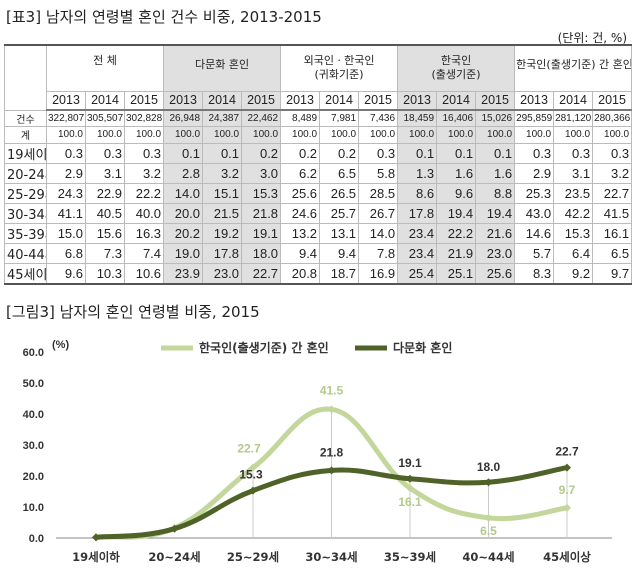 The image size is (635, 578). What do you see at coordinates (573, 273) in the screenshot?
I see `table-cell: 9.2` at bounding box center [573, 273].